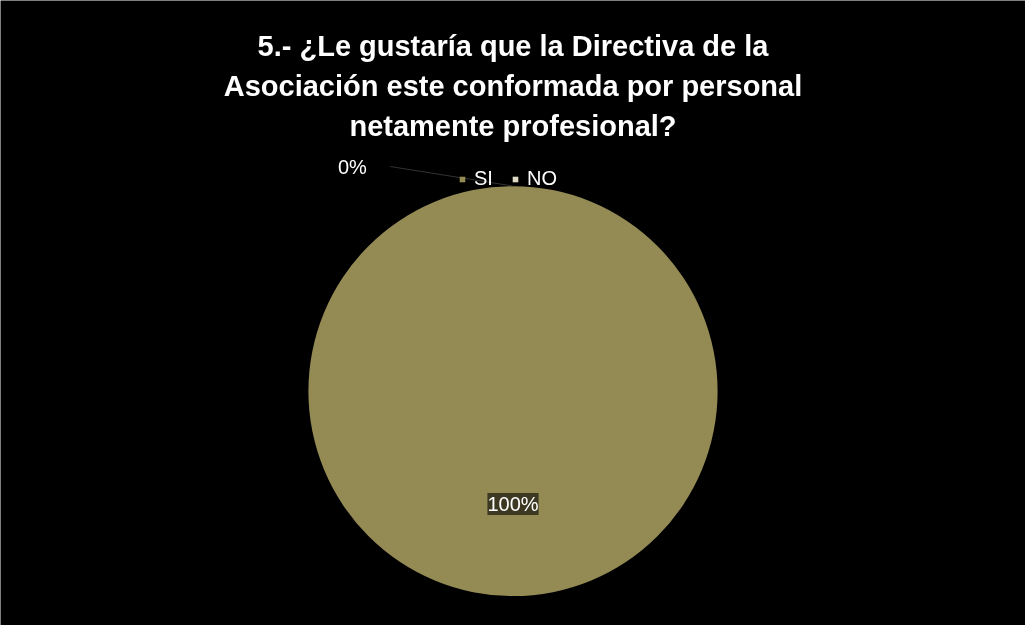  Describe the element at coordinates (484, 178) in the screenshot. I see `legend-label: SI` at that location.